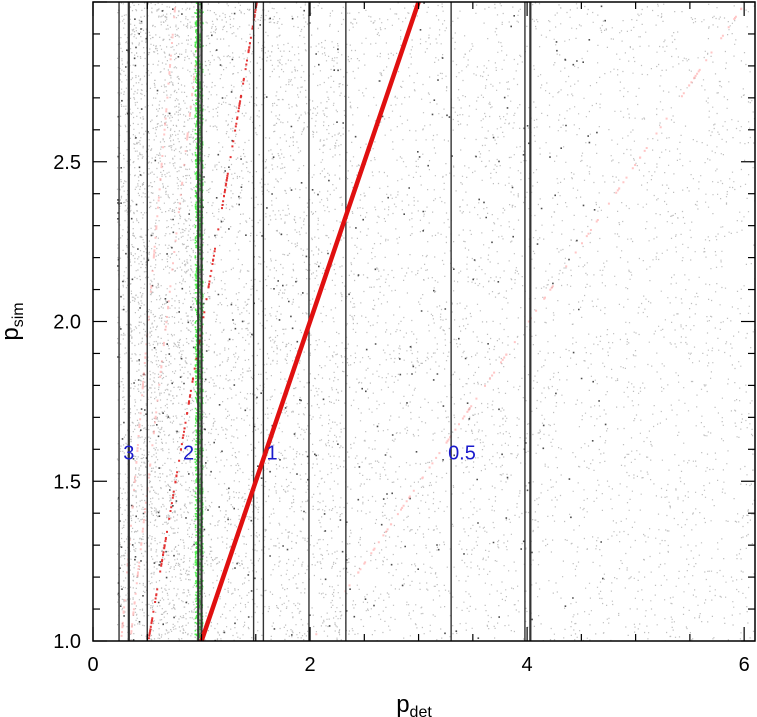  What do you see at coordinates (527, 665) in the screenshot?
I see `x-tick-label: 4` at bounding box center [527, 665].